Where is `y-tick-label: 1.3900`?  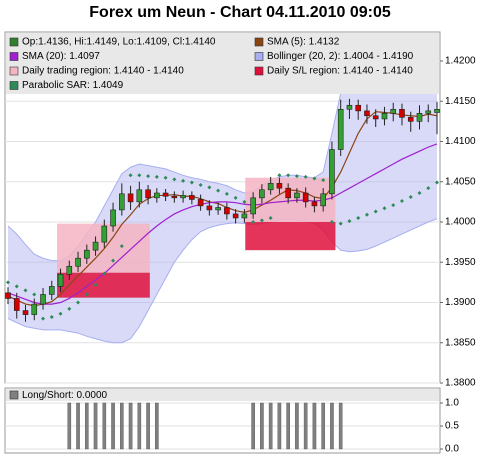 y-tick-label: 1.3900 is located at coordinates (460, 302).